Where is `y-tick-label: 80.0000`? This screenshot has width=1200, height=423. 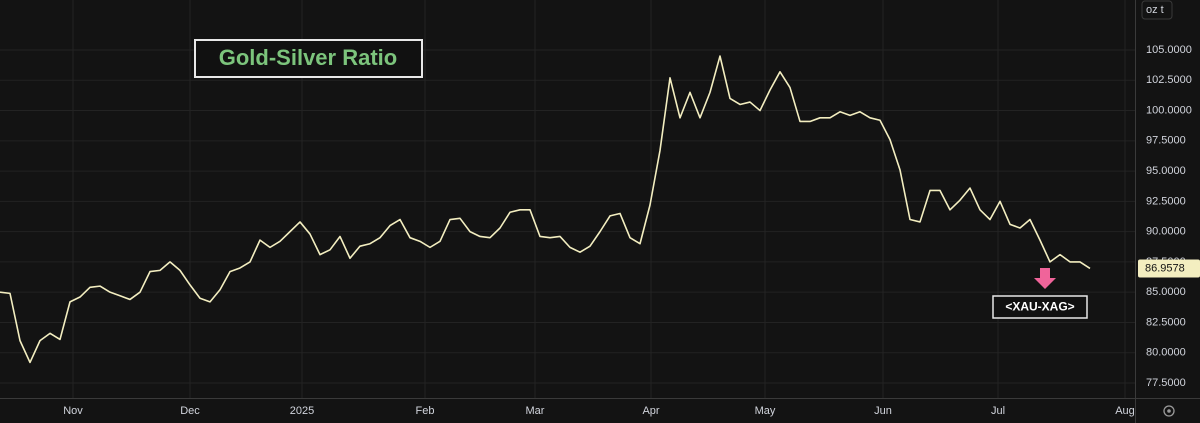
y-tick-label: 80.0000 is located at coordinates (1166, 353).